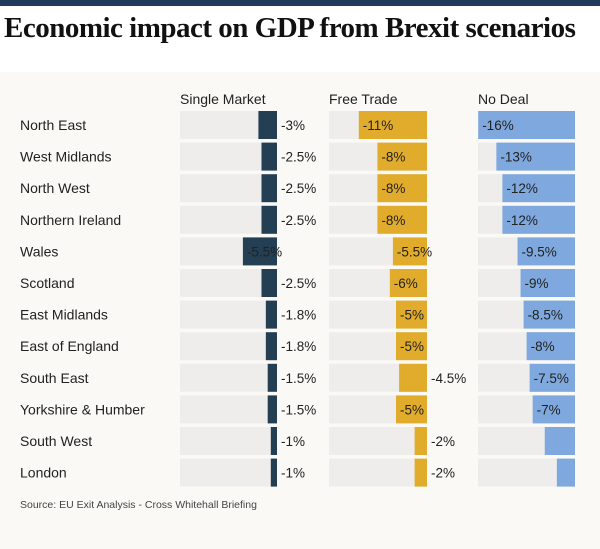 This screenshot has width=600, height=549. Describe the element at coordinates (64, 315) in the screenshot. I see `category-label: East Midlands` at that location.